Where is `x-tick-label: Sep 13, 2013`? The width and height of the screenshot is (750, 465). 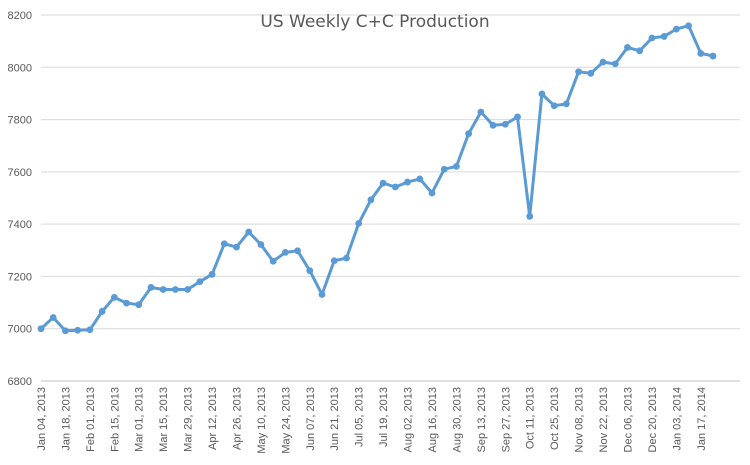 x-tick-label: Sep 13, 2013 is located at coordinates (482, 419).